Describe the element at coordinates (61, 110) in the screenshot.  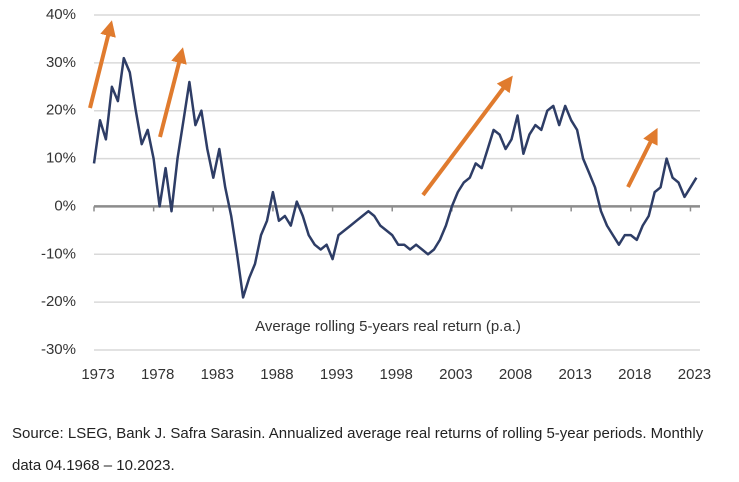
I see `y-tick-label: 20%` at that location.